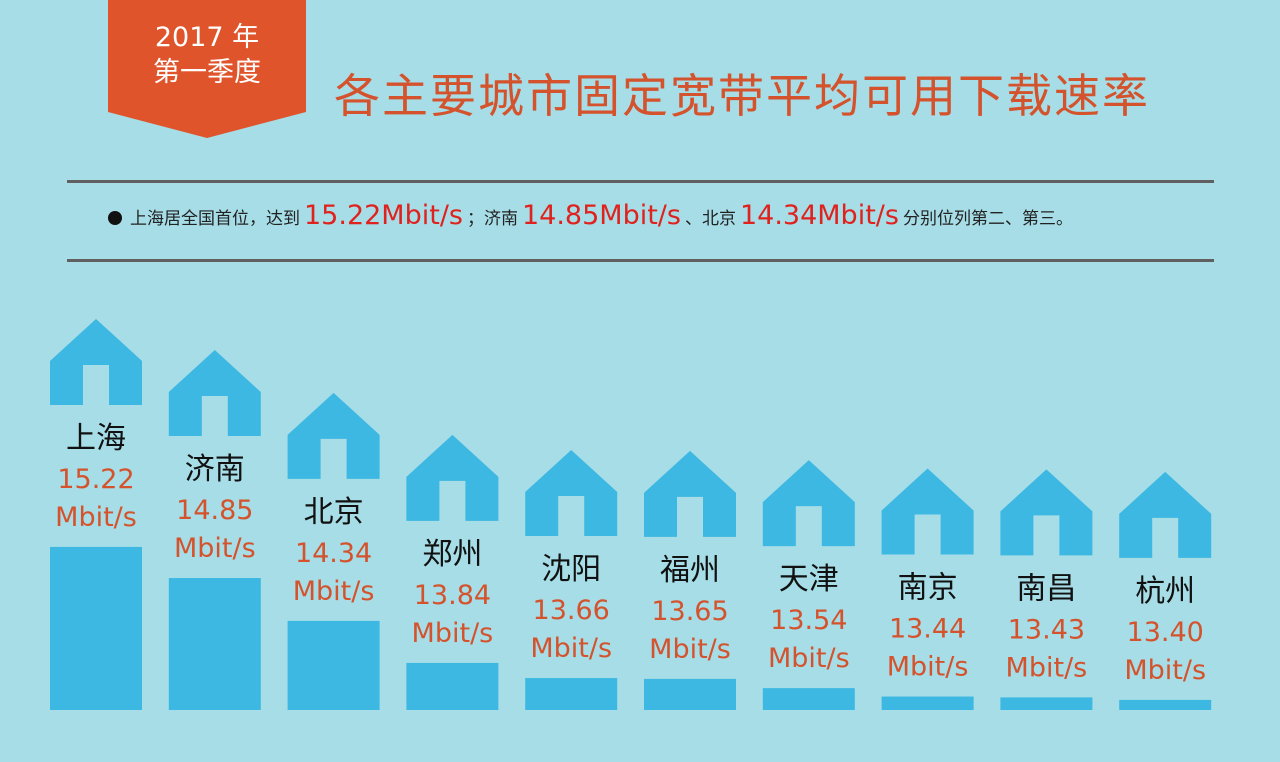  I want to click on city-label-3: 郑州, so click(452, 554).